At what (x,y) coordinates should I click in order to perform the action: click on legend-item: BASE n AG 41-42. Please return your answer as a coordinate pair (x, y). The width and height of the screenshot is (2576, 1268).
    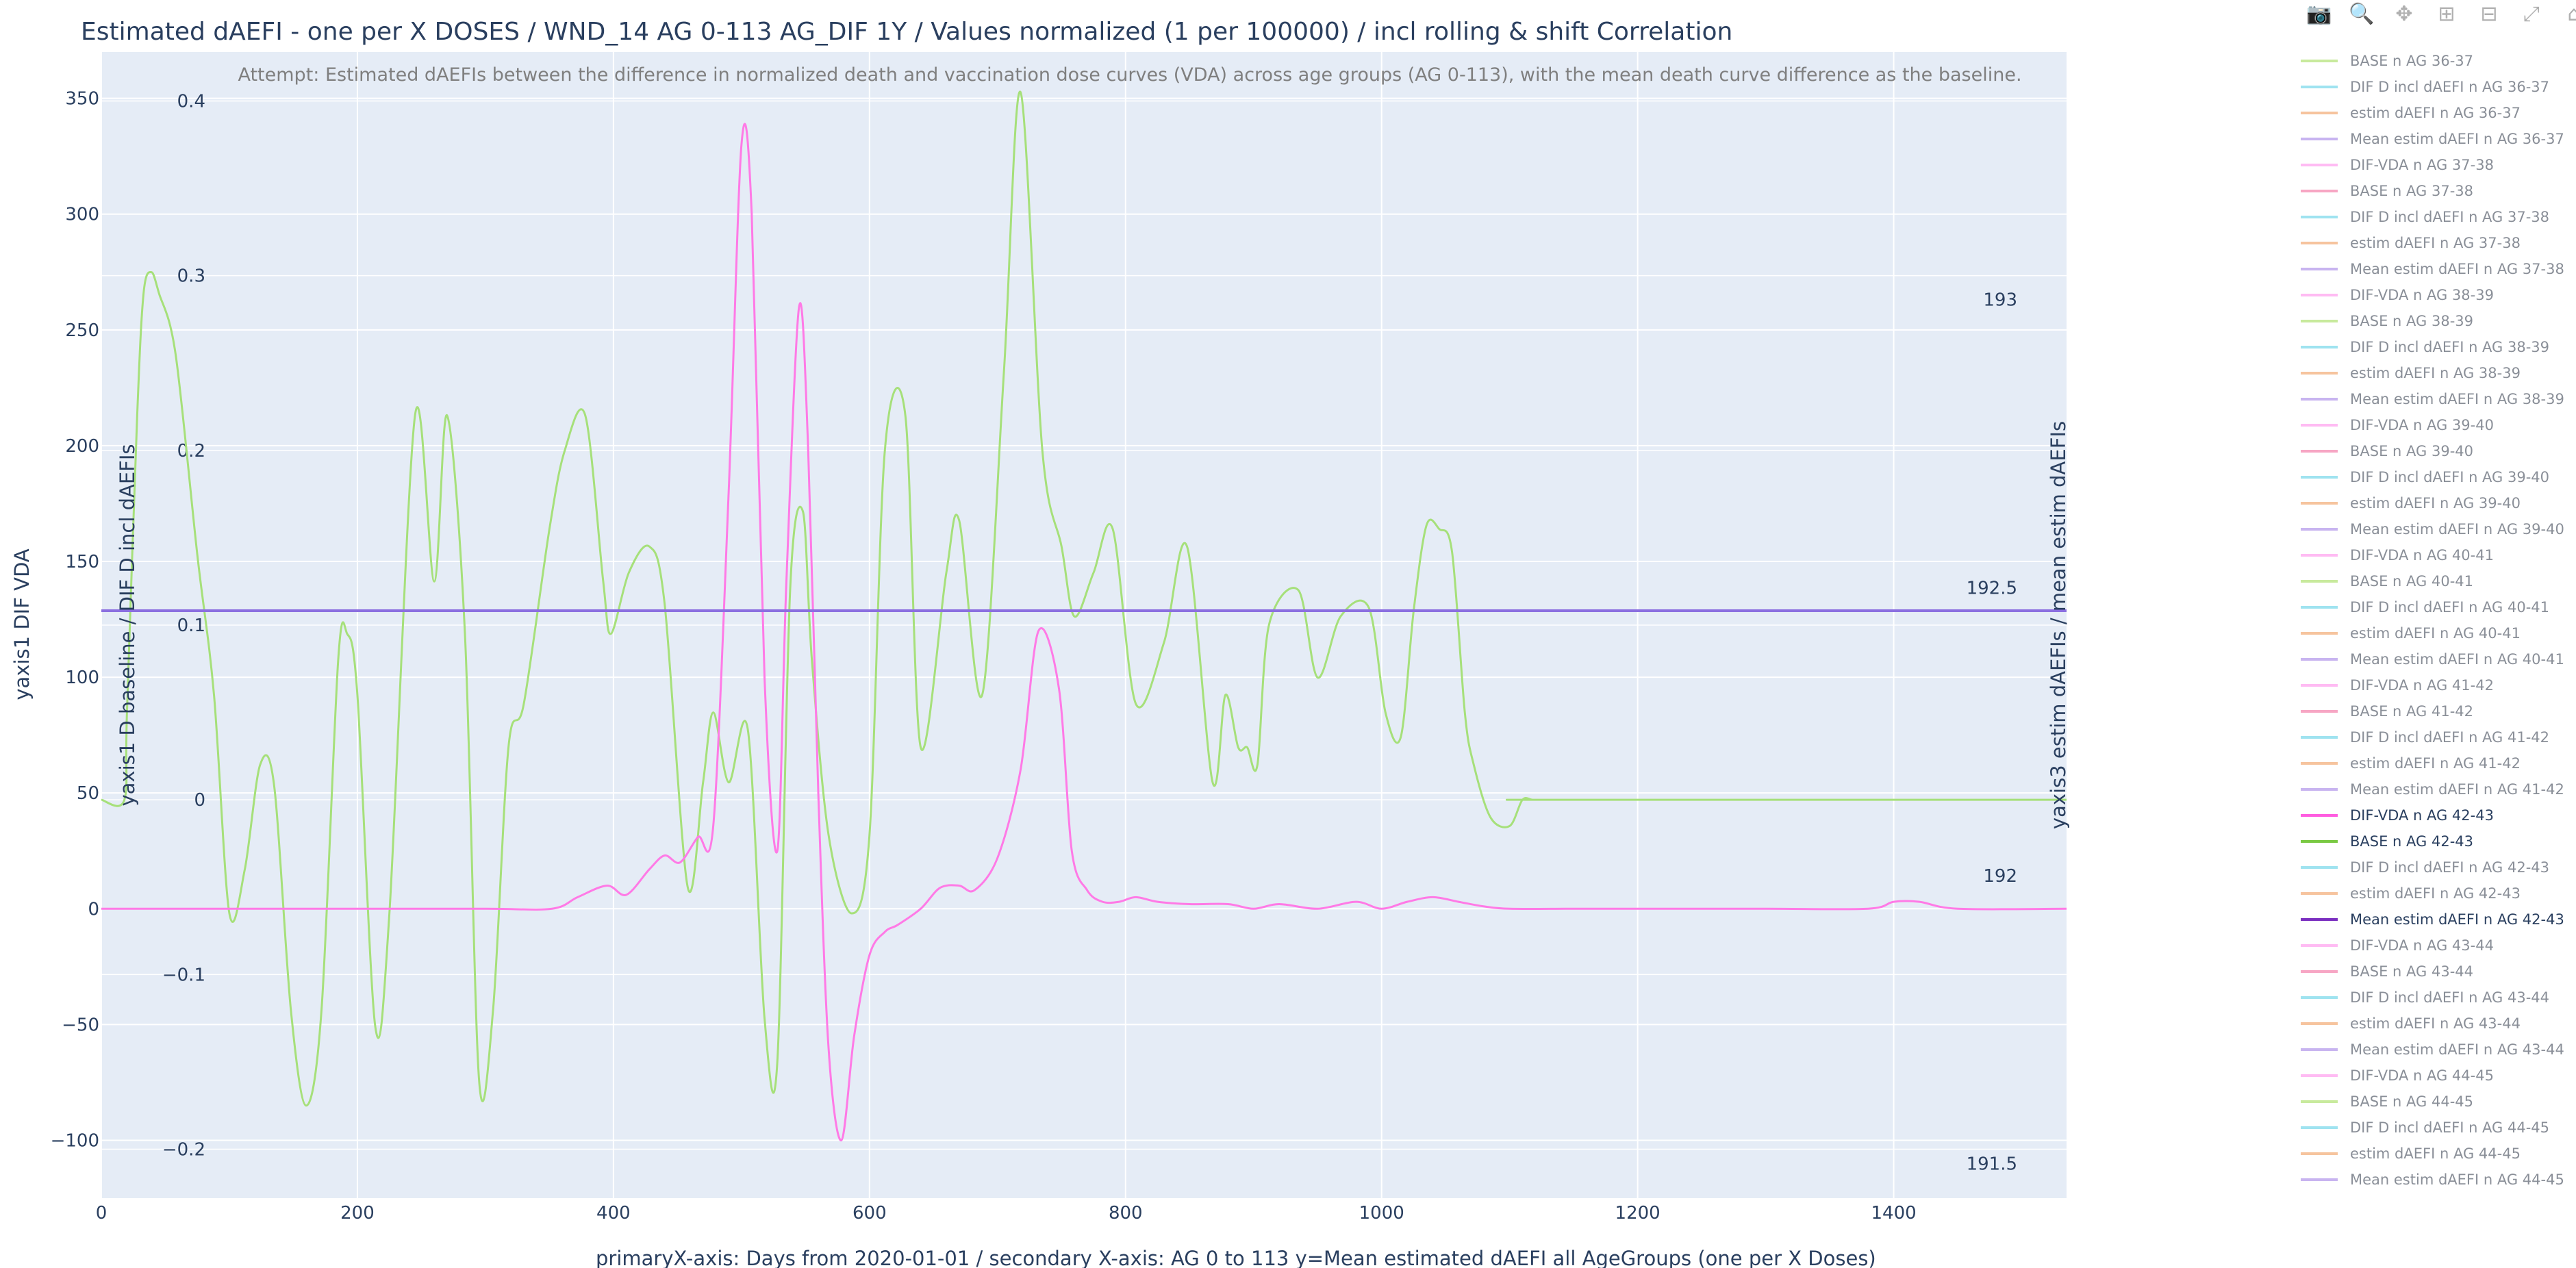
    Looking at the image, I should click on (2387, 711).